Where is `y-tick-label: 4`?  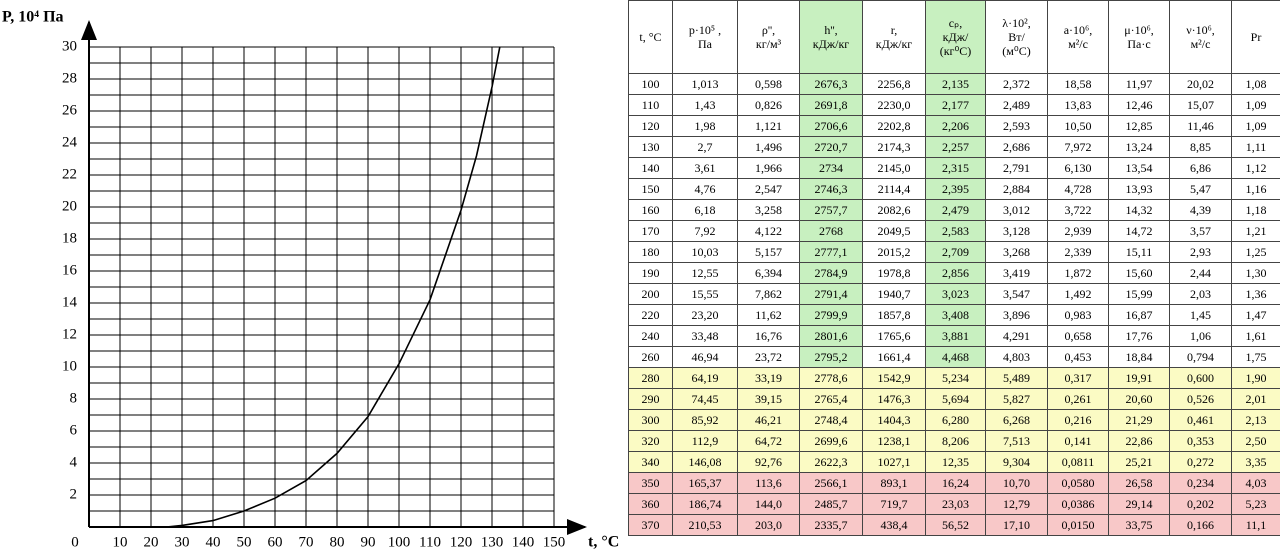 y-tick-label: 4 is located at coordinates (74, 462).